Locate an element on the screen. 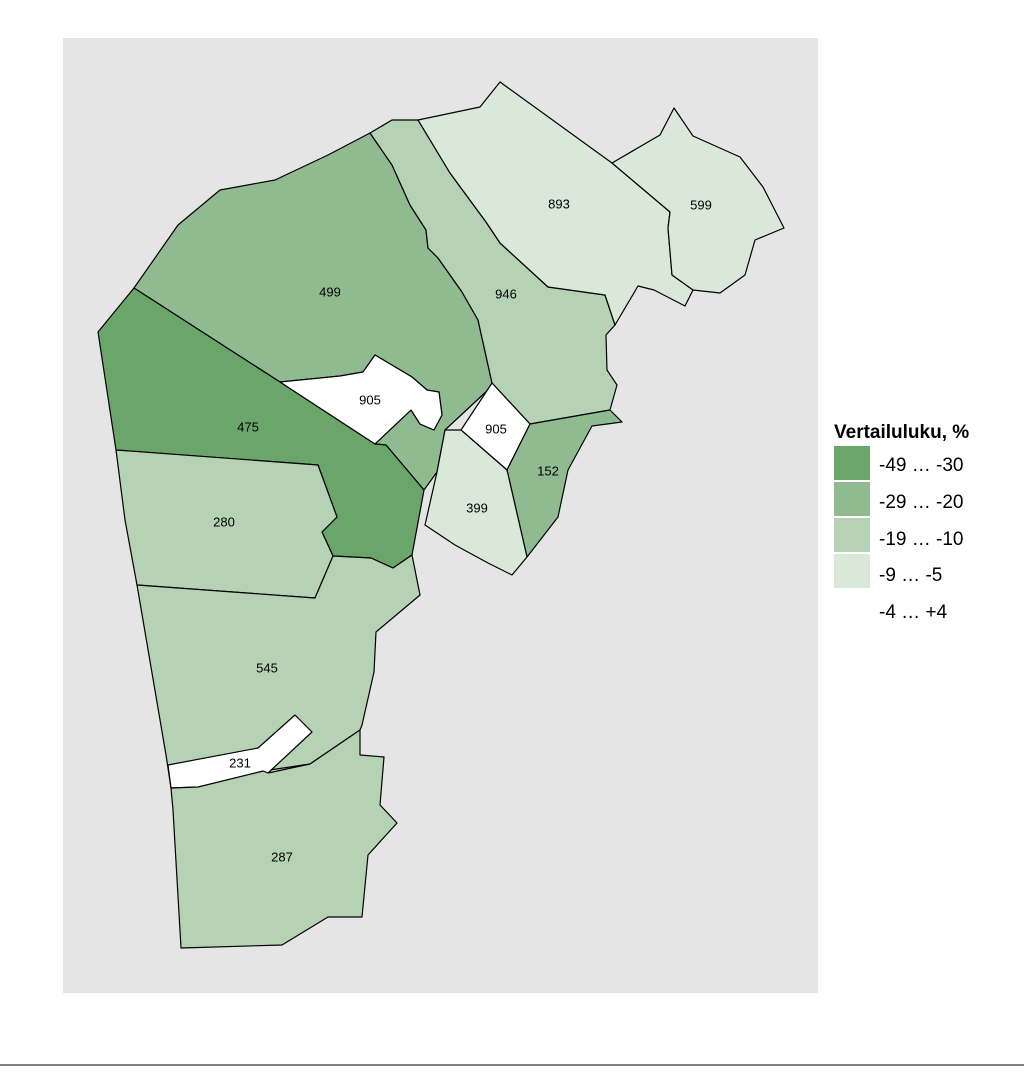 This screenshot has height=1072, width=1024. region-label-231: 231 is located at coordinates (240, 762).